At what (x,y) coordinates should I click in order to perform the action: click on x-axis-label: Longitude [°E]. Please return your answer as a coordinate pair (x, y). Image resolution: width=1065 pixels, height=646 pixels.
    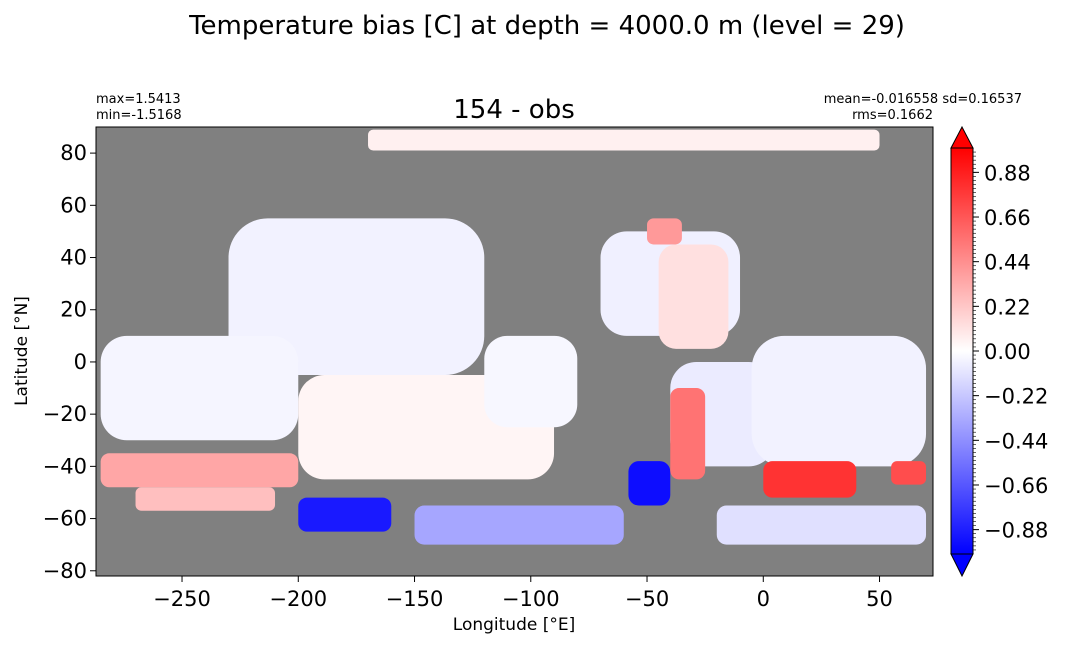
    Looking at the image, I should click on (514, 625).